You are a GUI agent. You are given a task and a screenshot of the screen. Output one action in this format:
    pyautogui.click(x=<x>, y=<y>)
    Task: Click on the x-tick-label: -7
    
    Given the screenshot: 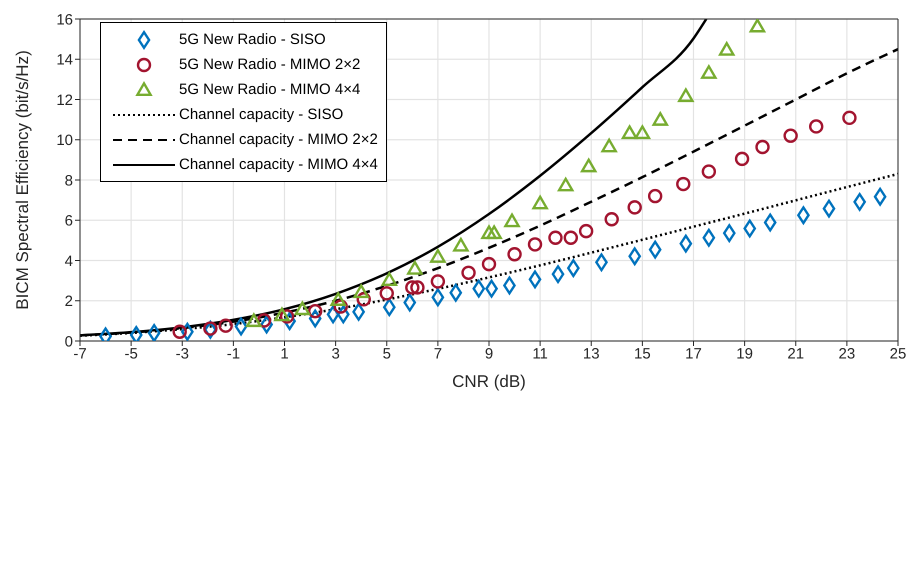 What is the action you would take?
    pyautogui.click(x=80, y=354)
    